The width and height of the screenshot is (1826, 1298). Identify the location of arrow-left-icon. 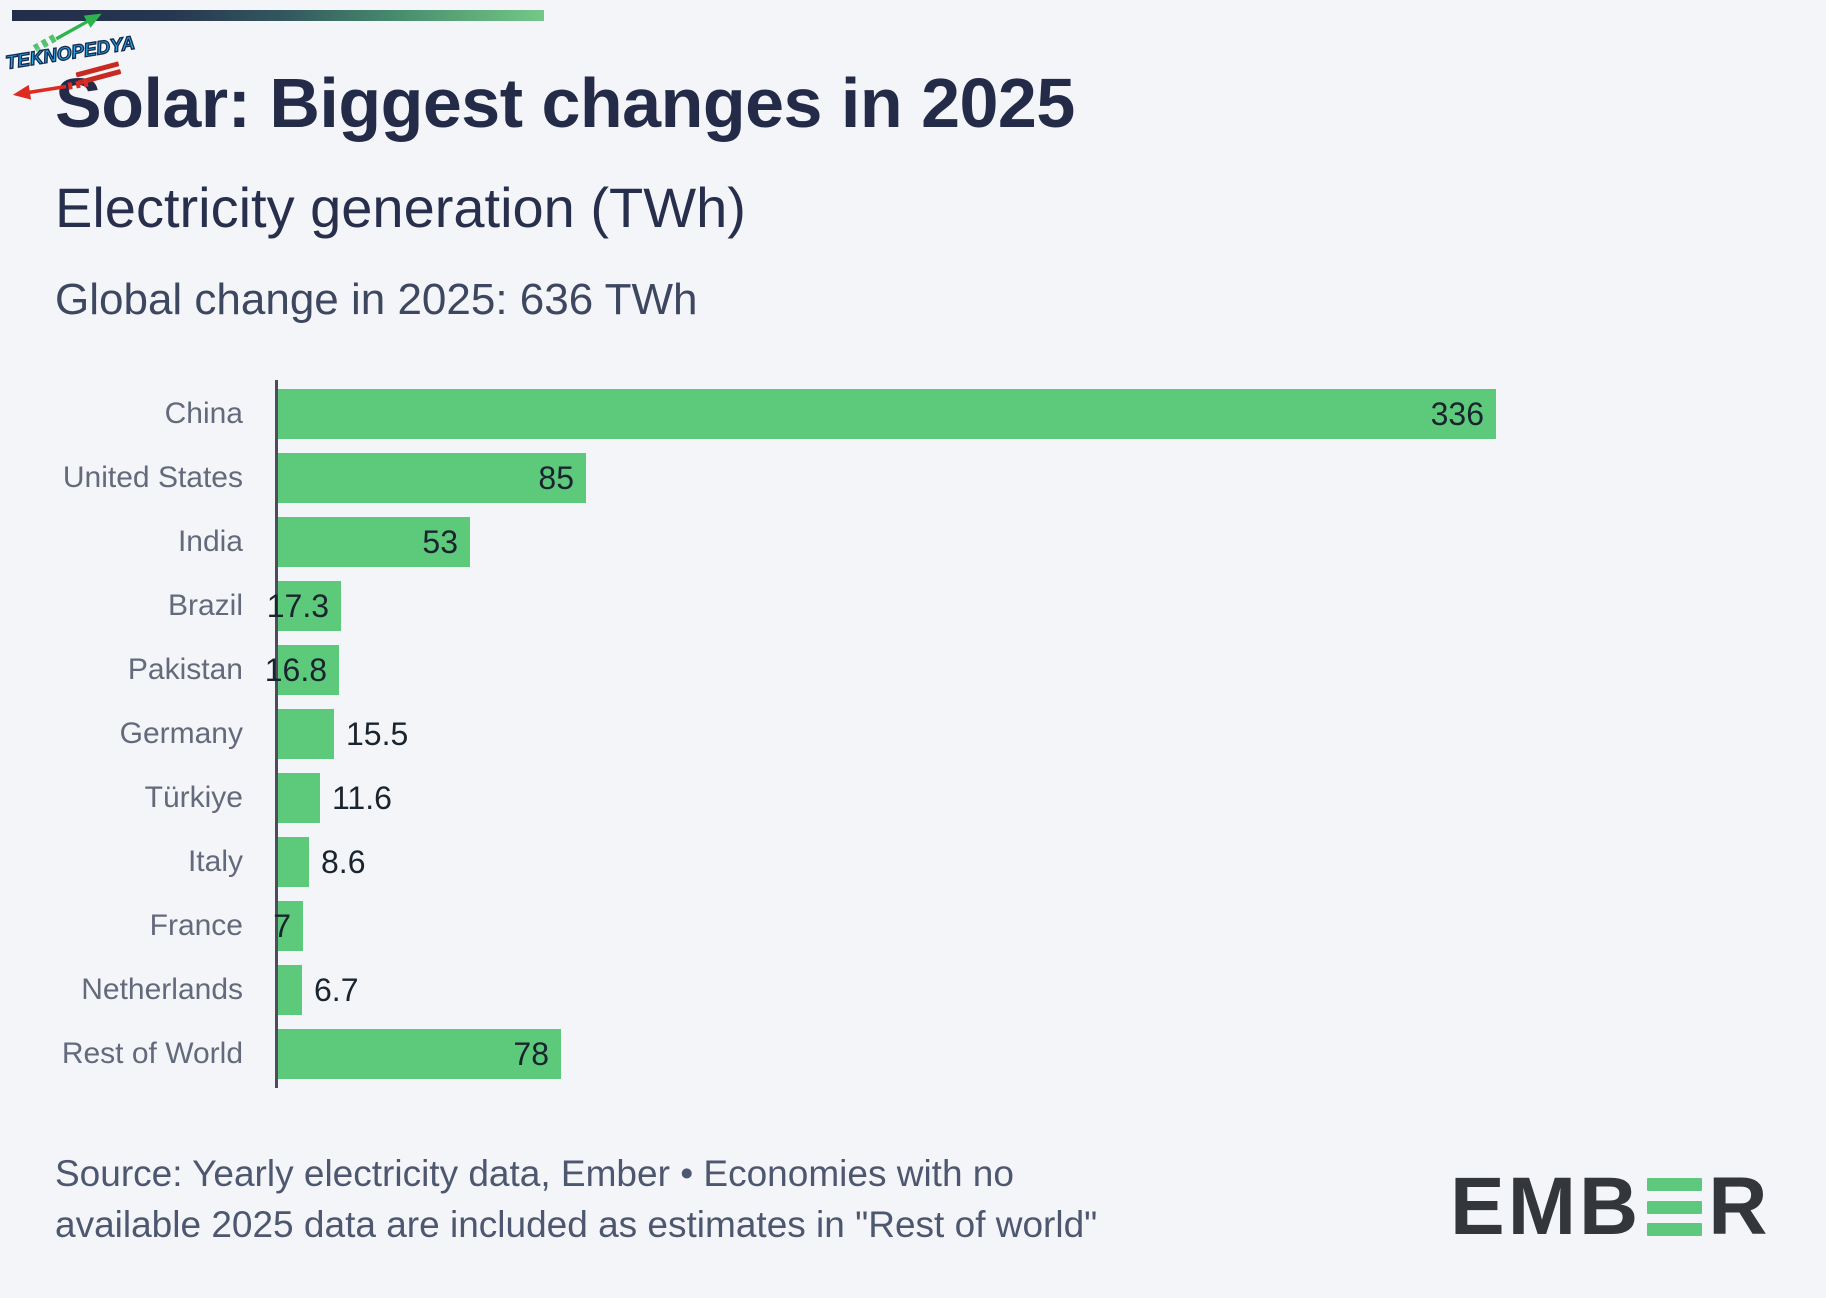
(40, 90).